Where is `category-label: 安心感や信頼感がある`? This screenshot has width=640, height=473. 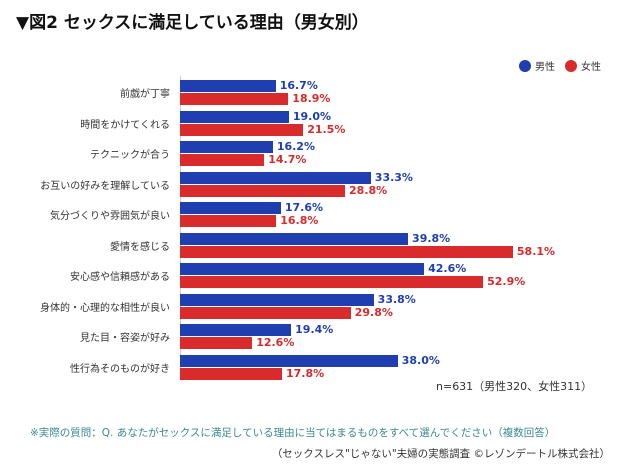
category-label: 安心感や信頼感がある is located at coordinates (120, 277).